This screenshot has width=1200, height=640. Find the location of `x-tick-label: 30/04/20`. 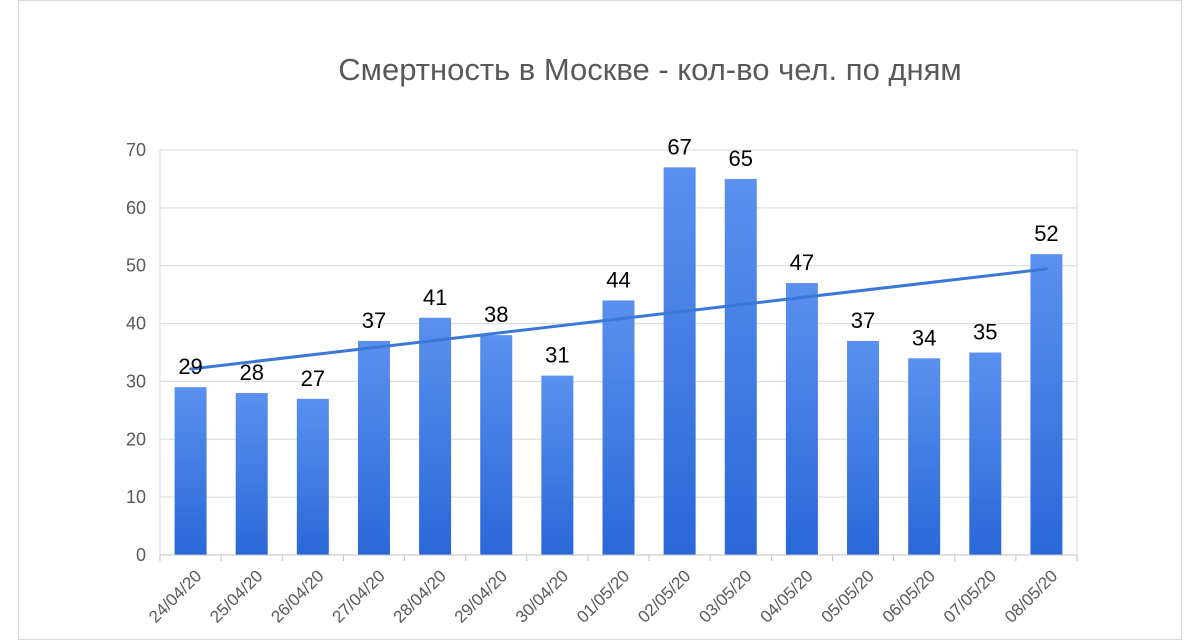

x-tick-label: 30/04/20 is located at coordinates (542, 596).